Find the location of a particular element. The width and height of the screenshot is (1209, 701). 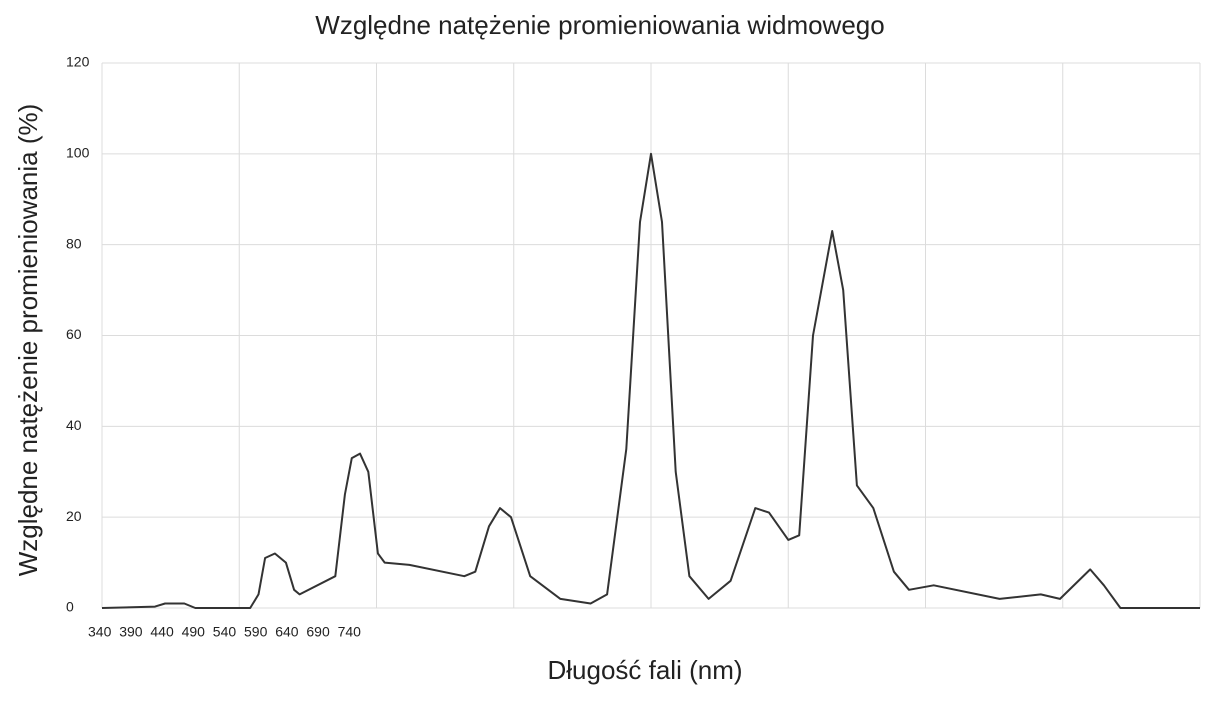

x-tick-label: 640 is located at coordinates (287, 632).